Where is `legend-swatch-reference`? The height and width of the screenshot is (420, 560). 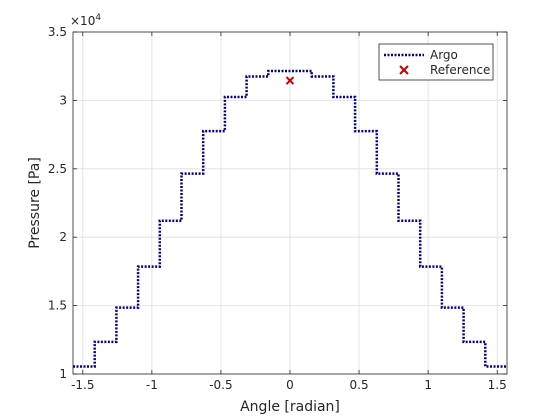 legend-swatch-reference is located at coordinates (404, 70).